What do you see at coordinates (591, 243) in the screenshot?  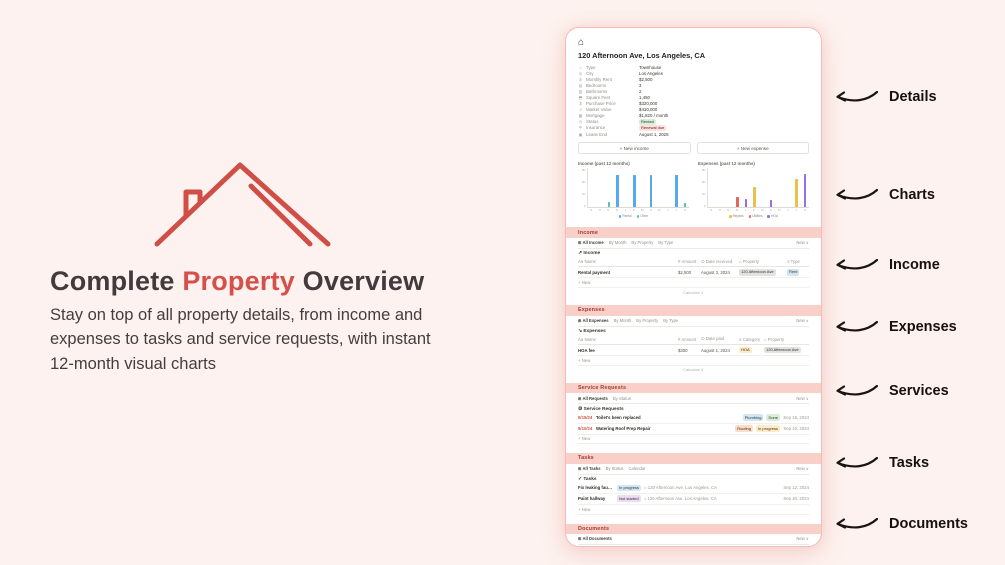 I see `view-tab: ⊞ All Income` at bounding box center [591, 243].